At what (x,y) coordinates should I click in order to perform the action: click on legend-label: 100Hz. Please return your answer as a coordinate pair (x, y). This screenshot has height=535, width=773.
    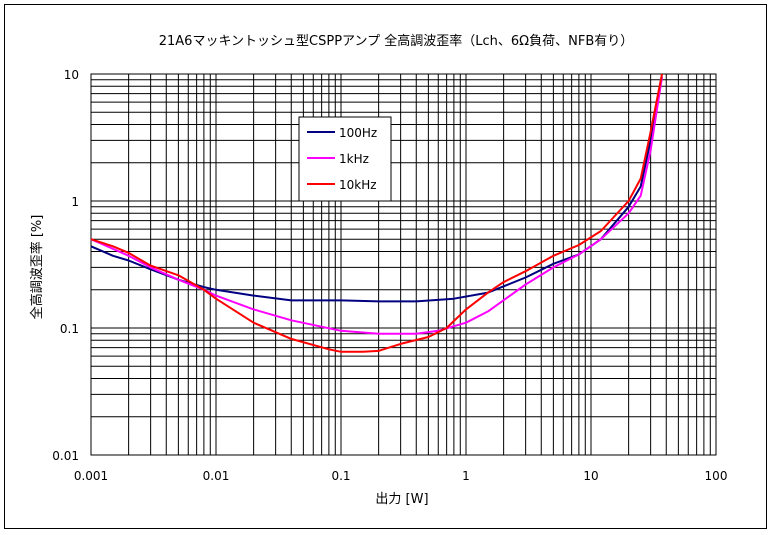
    Looking at the image, I should click on (358, 133).